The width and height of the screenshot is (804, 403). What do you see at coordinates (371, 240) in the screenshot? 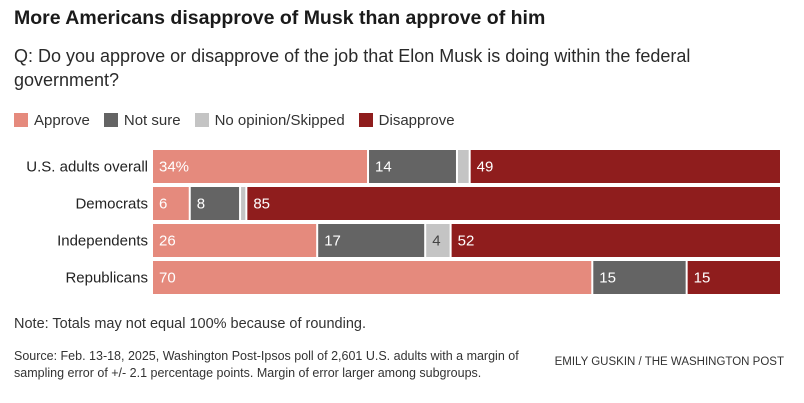
I see `bar-independents-not-sure` at bounding box center [371, 240].